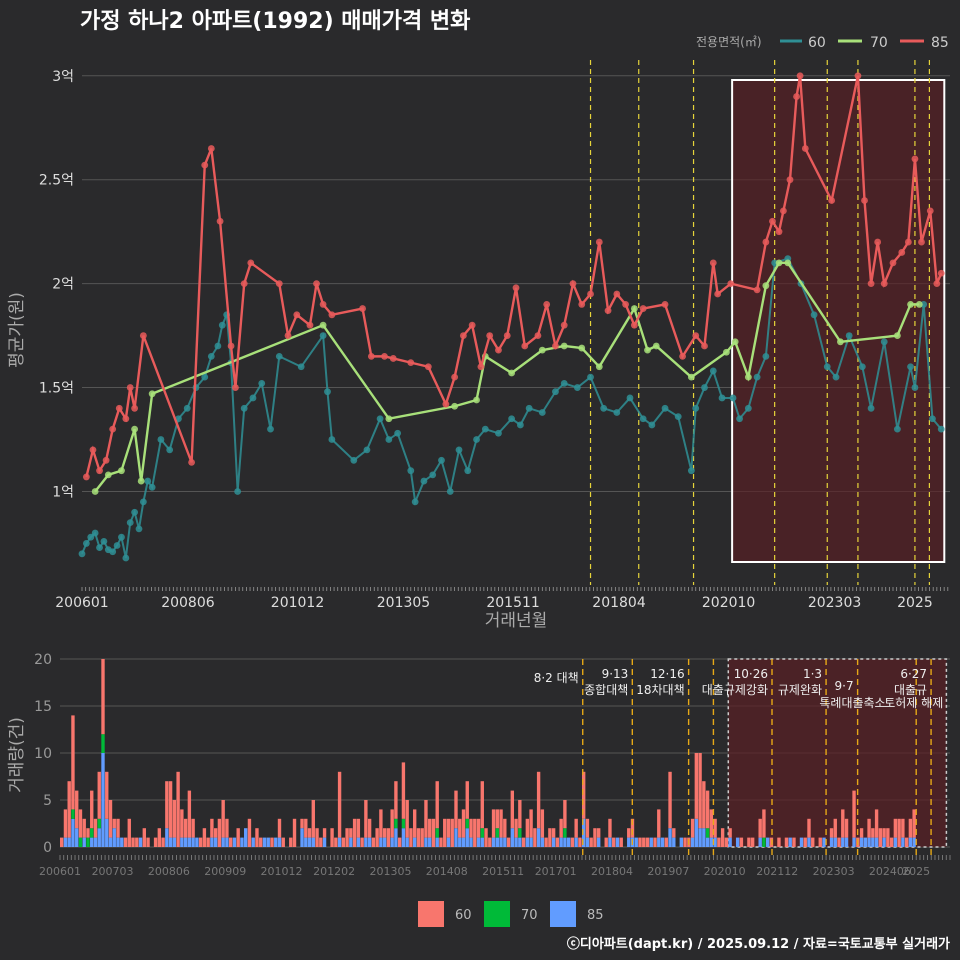 Image resolution: width=960 pixels, height=960 pixels. What do you see at coordinates (822, 43) in the screenshot?
I see `top-legend: 전용면적(㎡) 60 70 85` at bounding box center [822, 43].